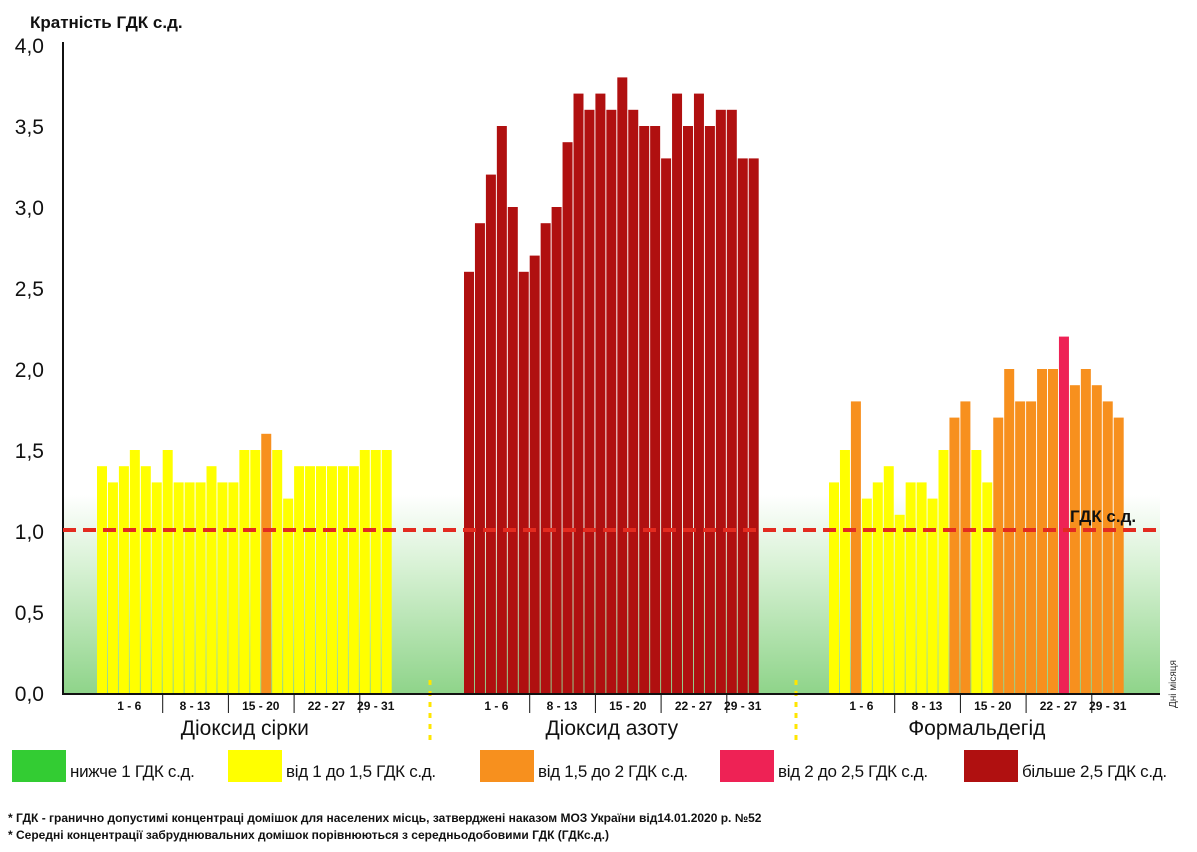 The image size is (1197, 852). I want to click on y-tick-label: 1,5, so click(29, 451).